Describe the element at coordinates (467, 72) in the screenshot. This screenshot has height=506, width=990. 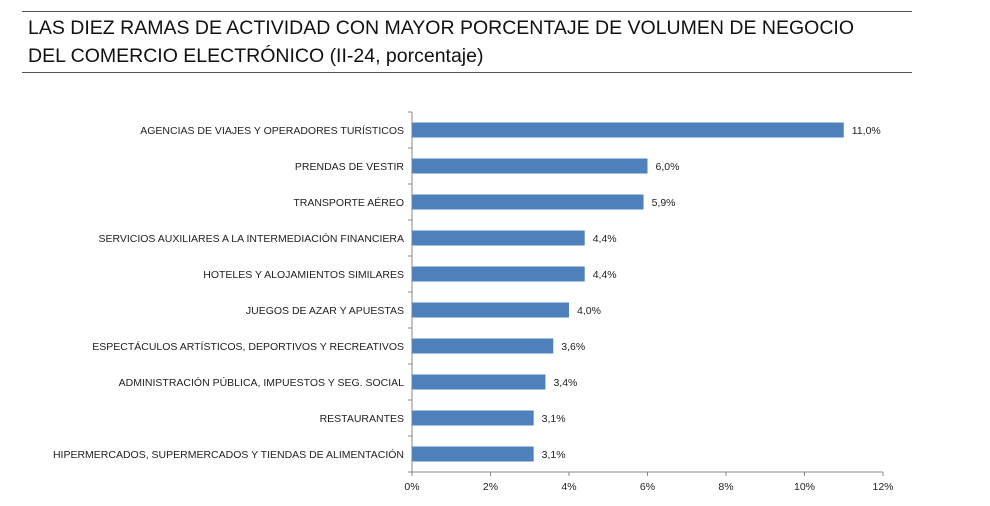
I see `title-bottom-rule` at that location.